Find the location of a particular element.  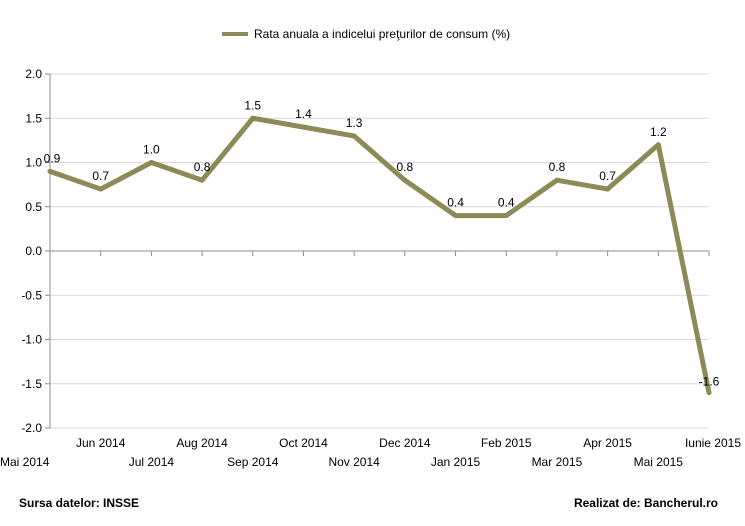

data-label: 1.5 is located at coordinates (252, 105).